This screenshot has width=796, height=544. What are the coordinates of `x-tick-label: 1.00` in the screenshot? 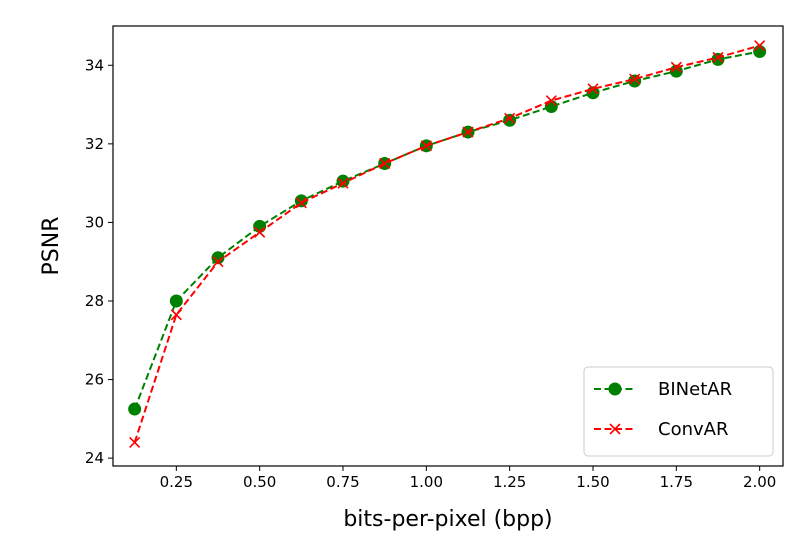 It's located at (426, 482).